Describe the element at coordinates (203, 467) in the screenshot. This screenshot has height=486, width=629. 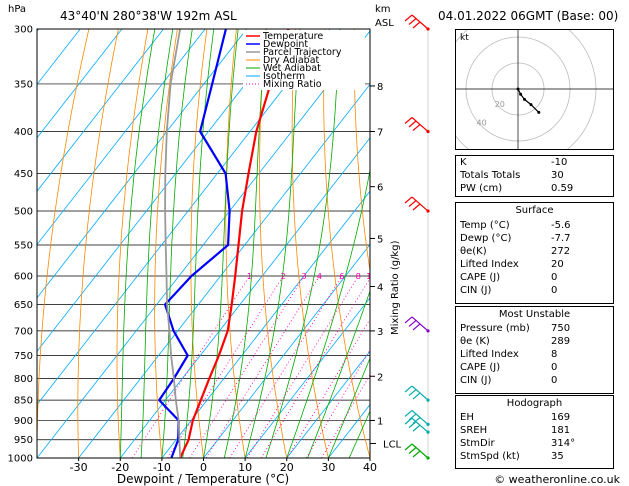
I see `temperature-tick-label: 0` at that location.